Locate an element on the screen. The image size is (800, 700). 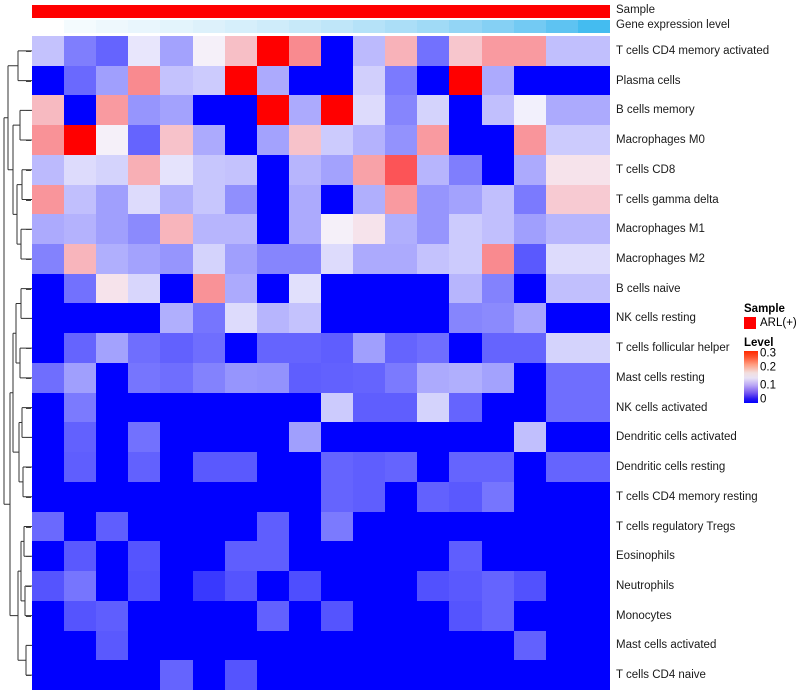
sample-annotation-cell is located at coordinates (80, 11).